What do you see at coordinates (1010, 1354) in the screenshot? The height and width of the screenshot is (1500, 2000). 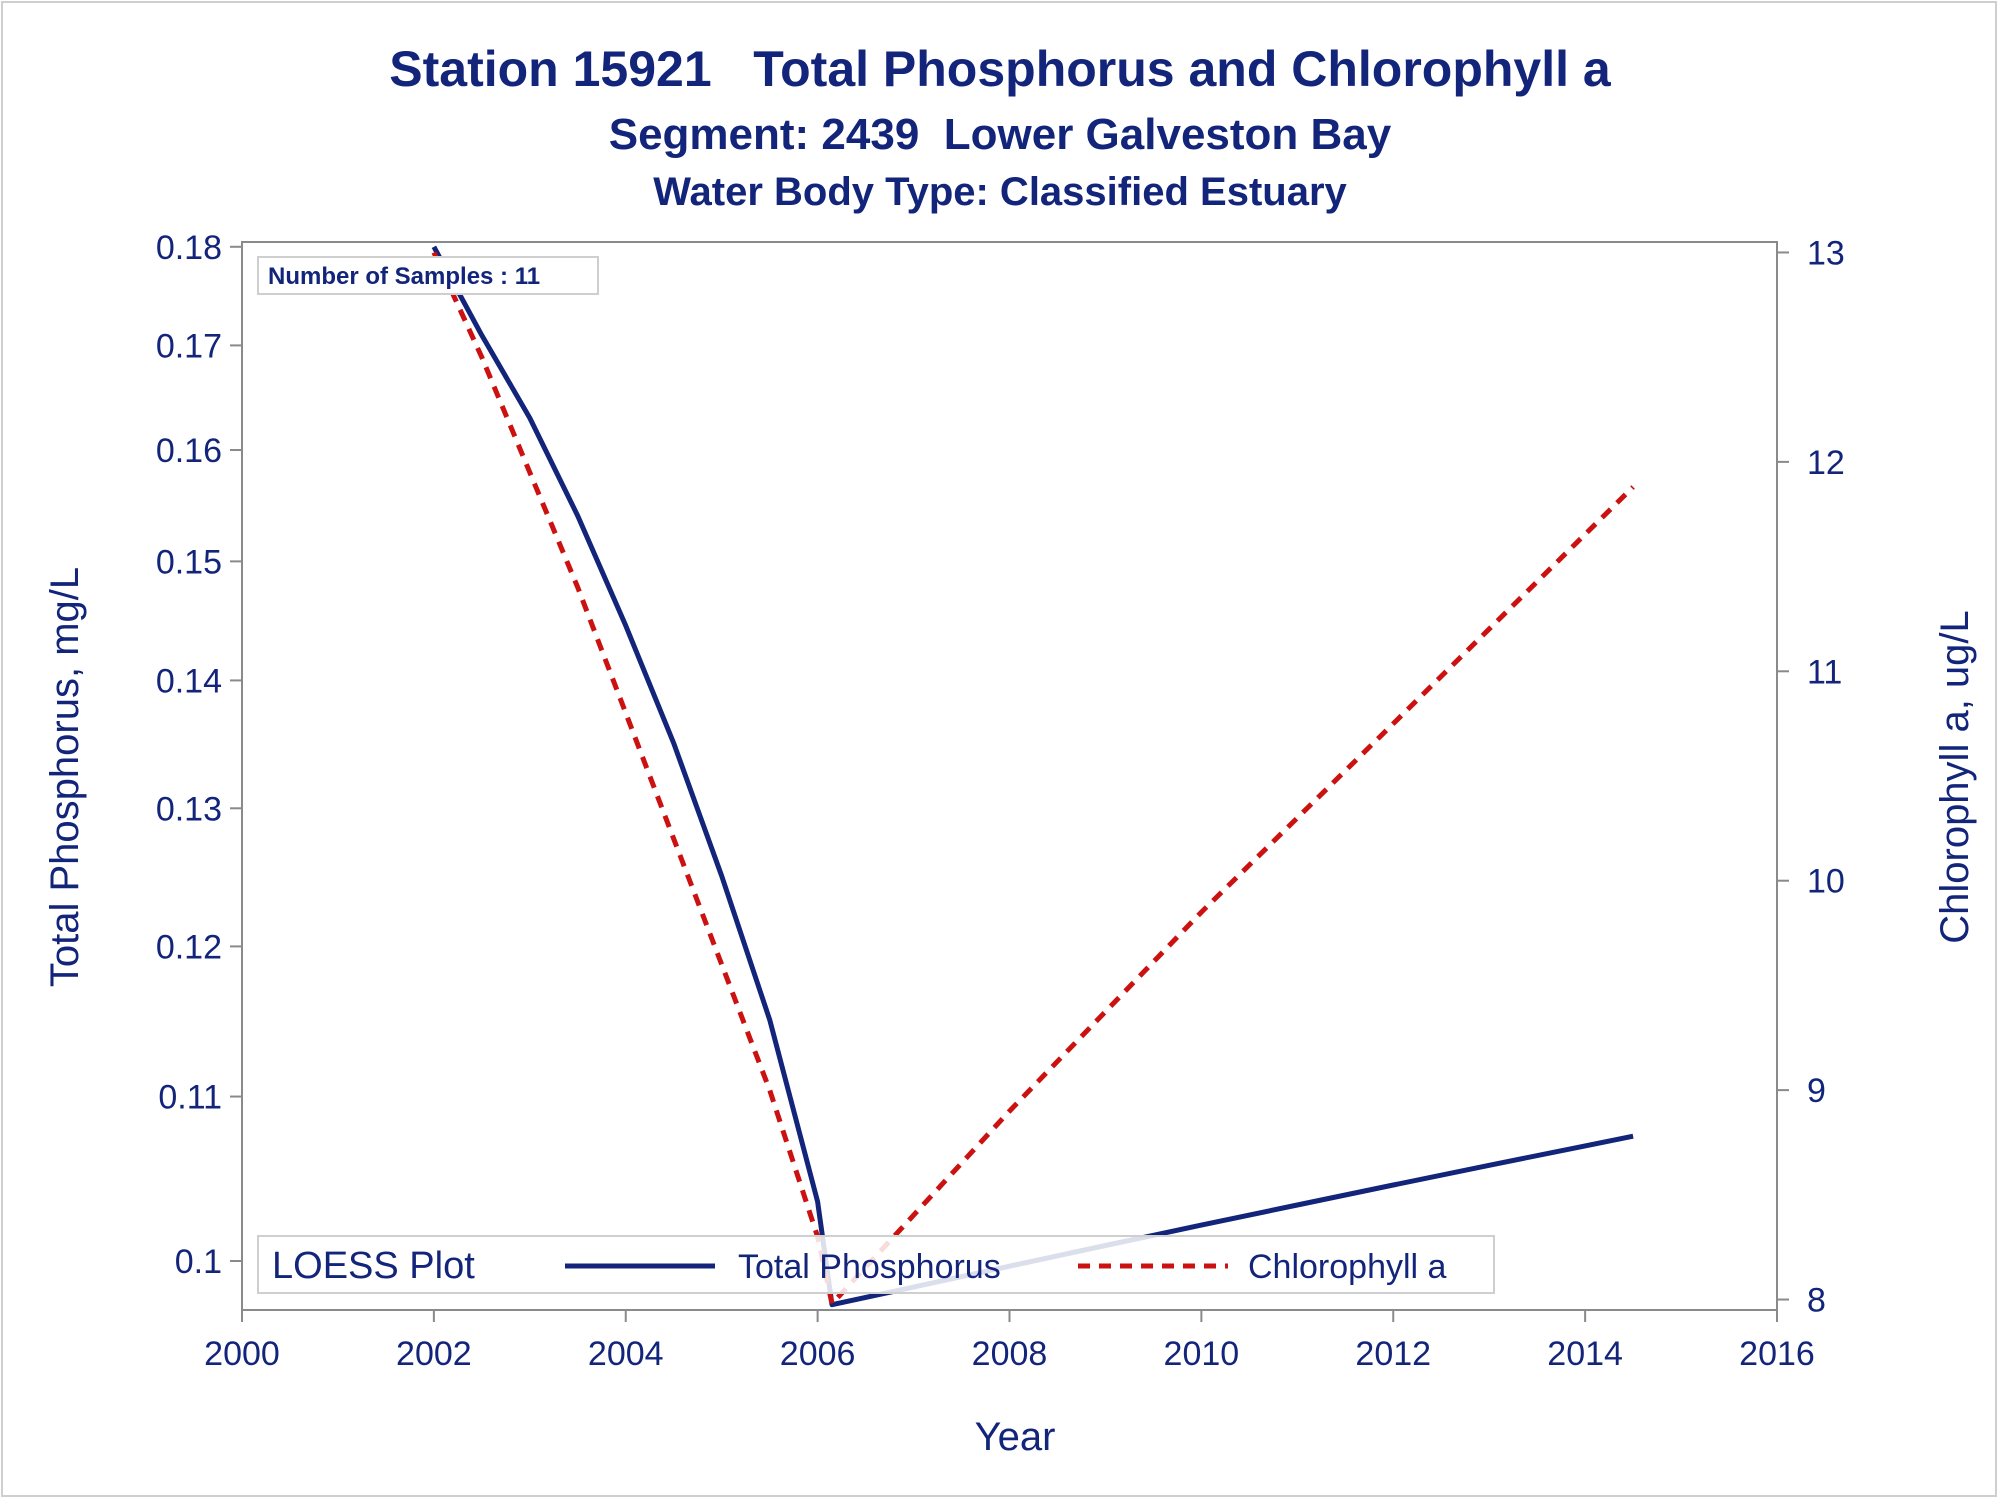 I see `x-tick-label-2008: 2008` at bounding box center [1010, 1354].